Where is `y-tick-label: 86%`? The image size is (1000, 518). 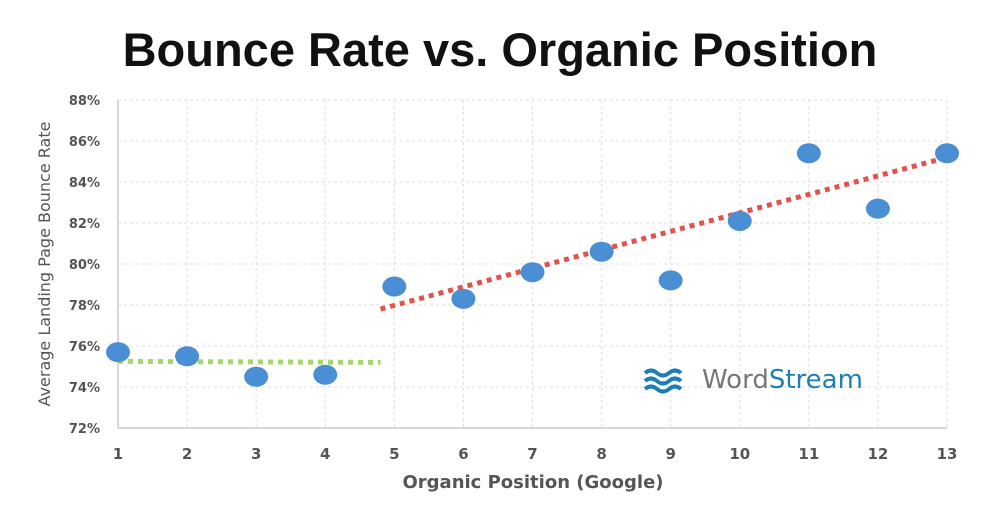 y-tick-label: 86% is located at coordinates (84, 142).